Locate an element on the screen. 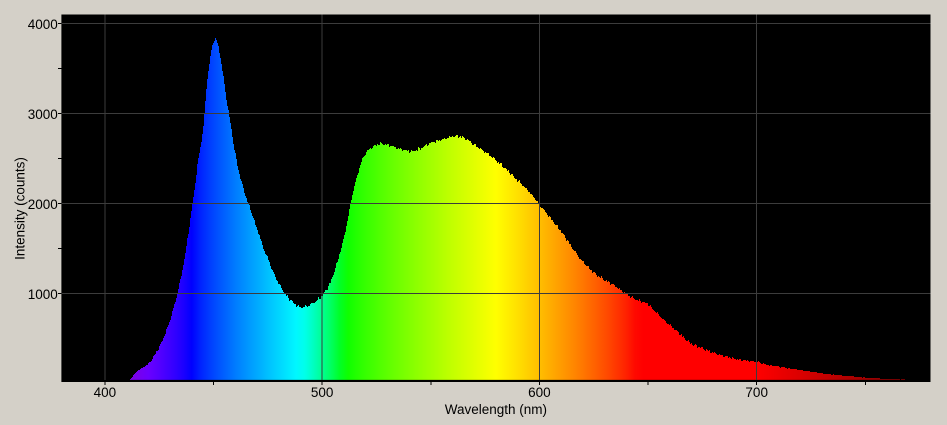 Image resolution: width=947 pixels, height=425 pixels. svg-text: 1000 is located at coordinates (43, 294).